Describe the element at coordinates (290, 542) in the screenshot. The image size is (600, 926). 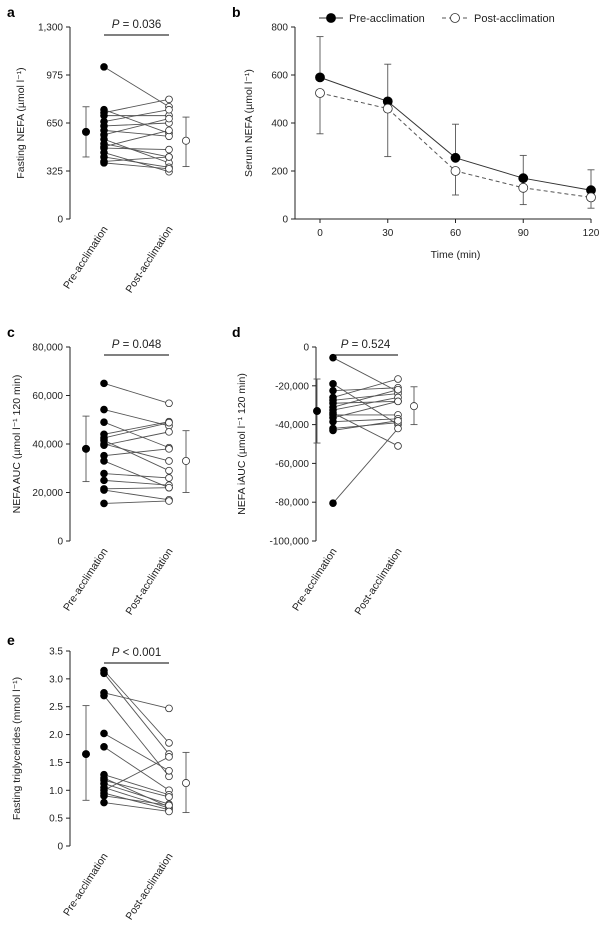
I see `y-tick-label: -100,000` at that location.